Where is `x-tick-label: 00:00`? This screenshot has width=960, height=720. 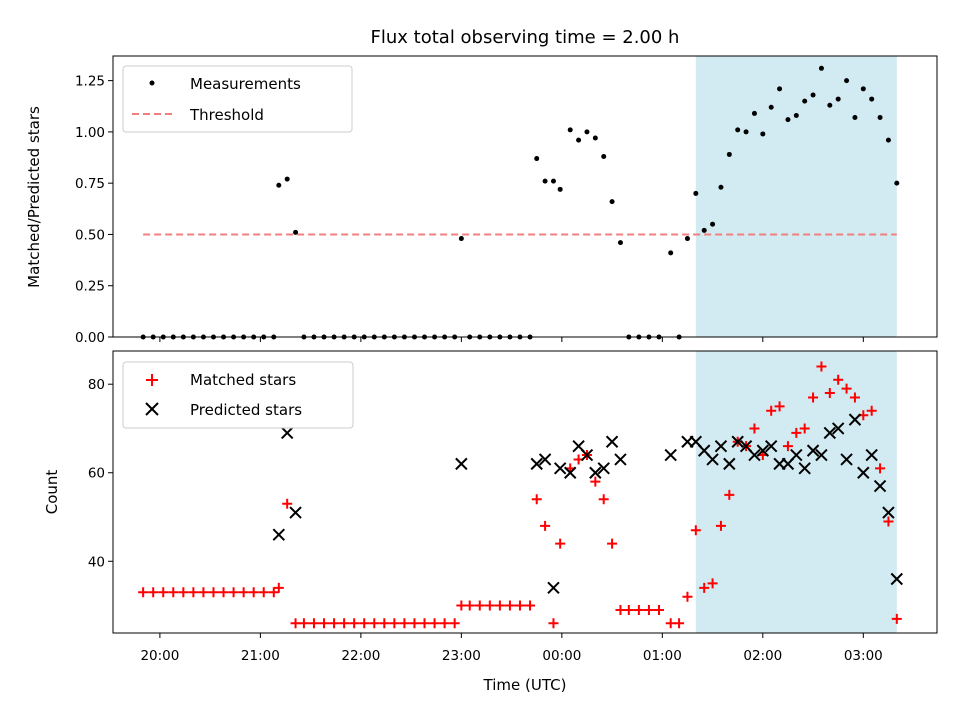 x-tick-label: 00:00 is located at coordinates (561, 656).